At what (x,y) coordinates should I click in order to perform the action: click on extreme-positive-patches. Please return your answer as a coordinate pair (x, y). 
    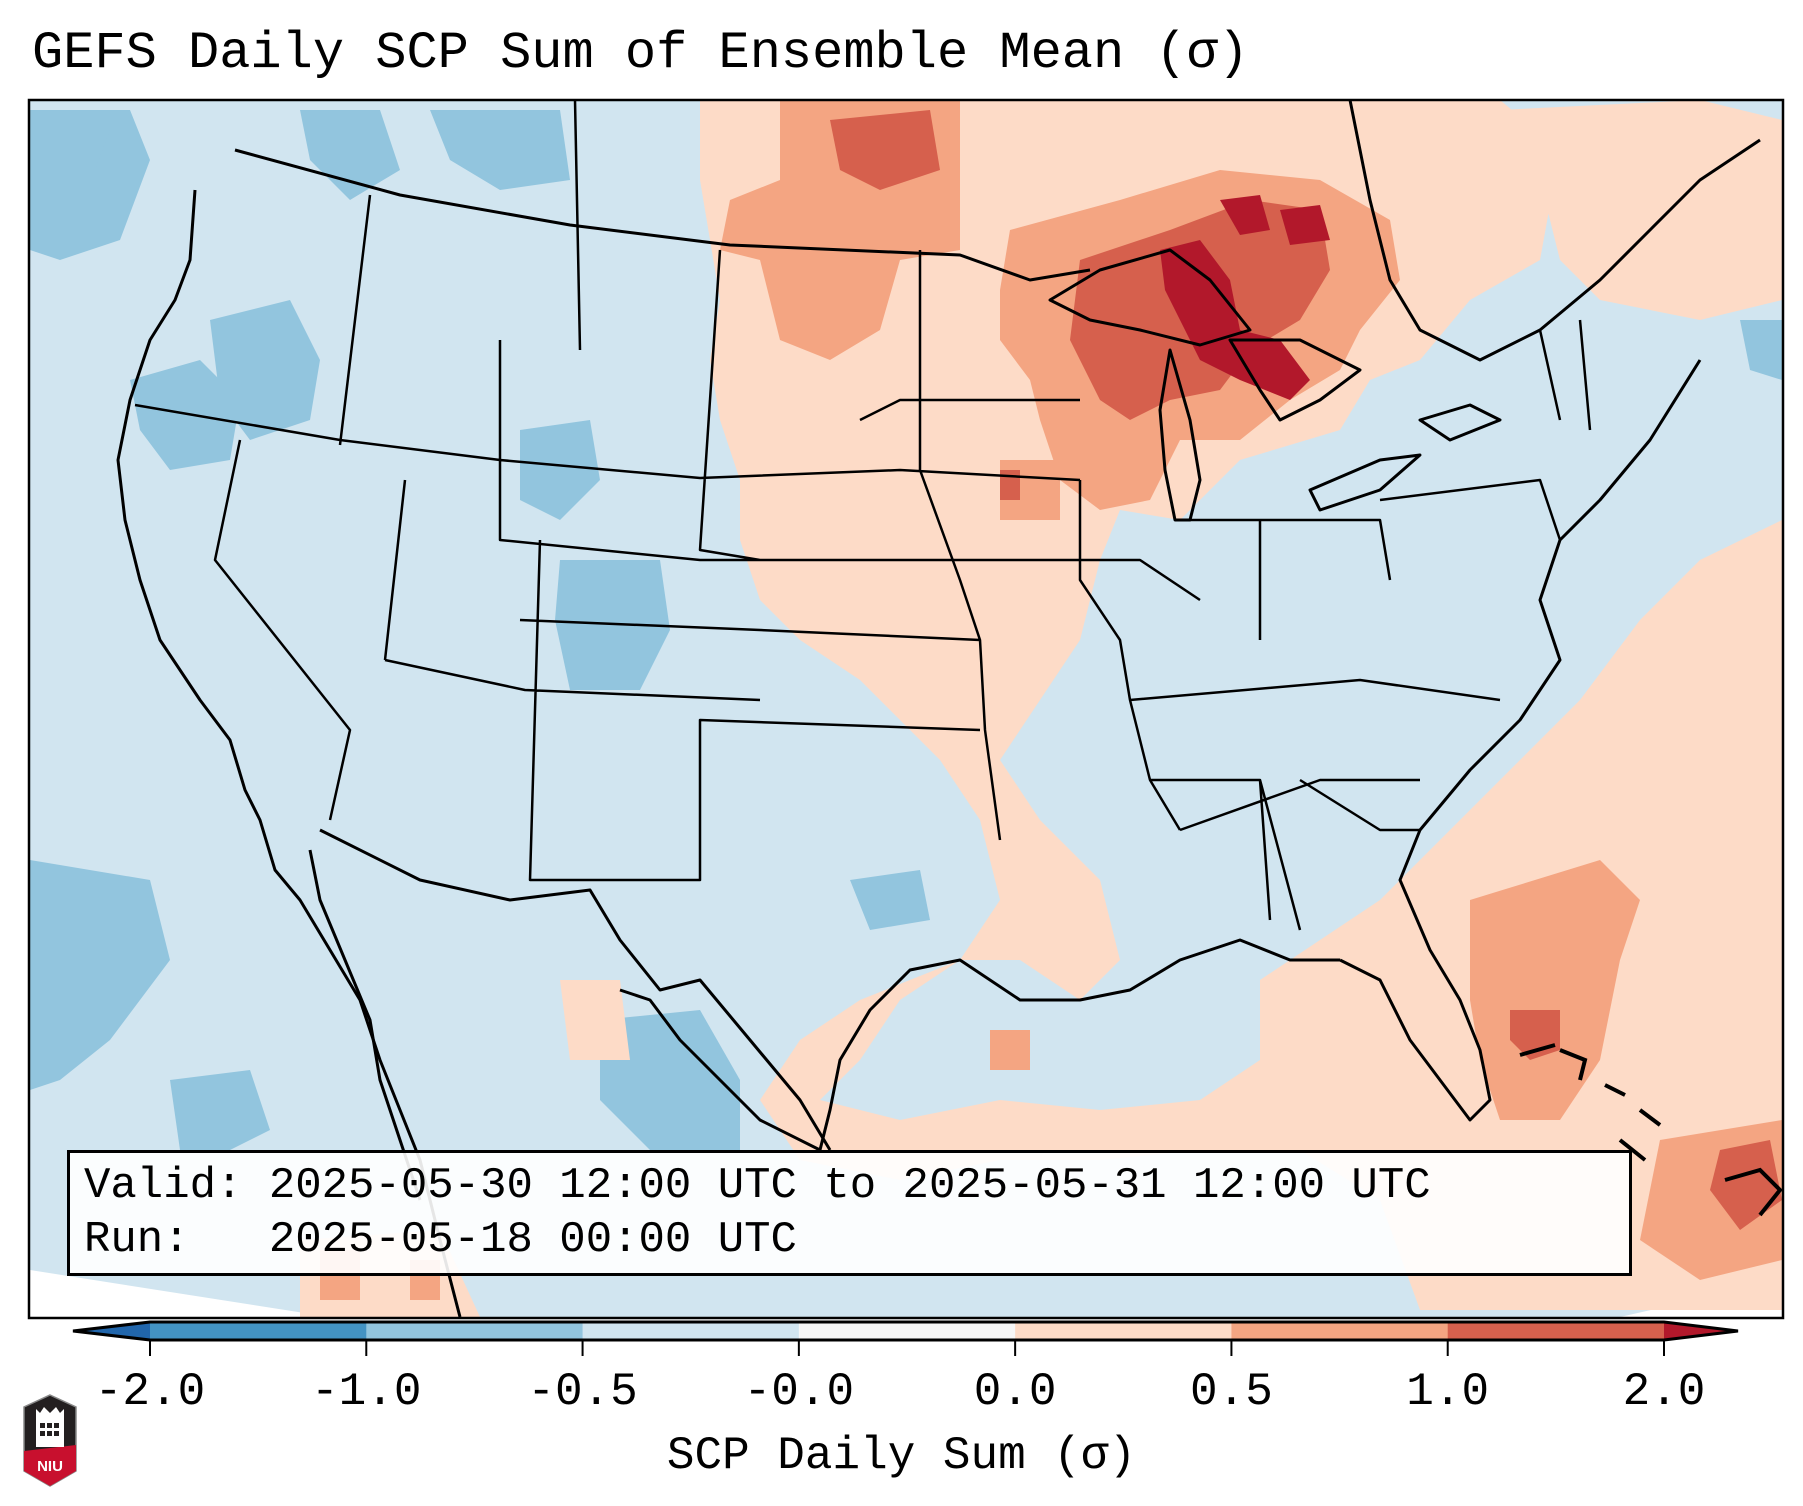
    Looking at the image, I should click on (1245, 297).